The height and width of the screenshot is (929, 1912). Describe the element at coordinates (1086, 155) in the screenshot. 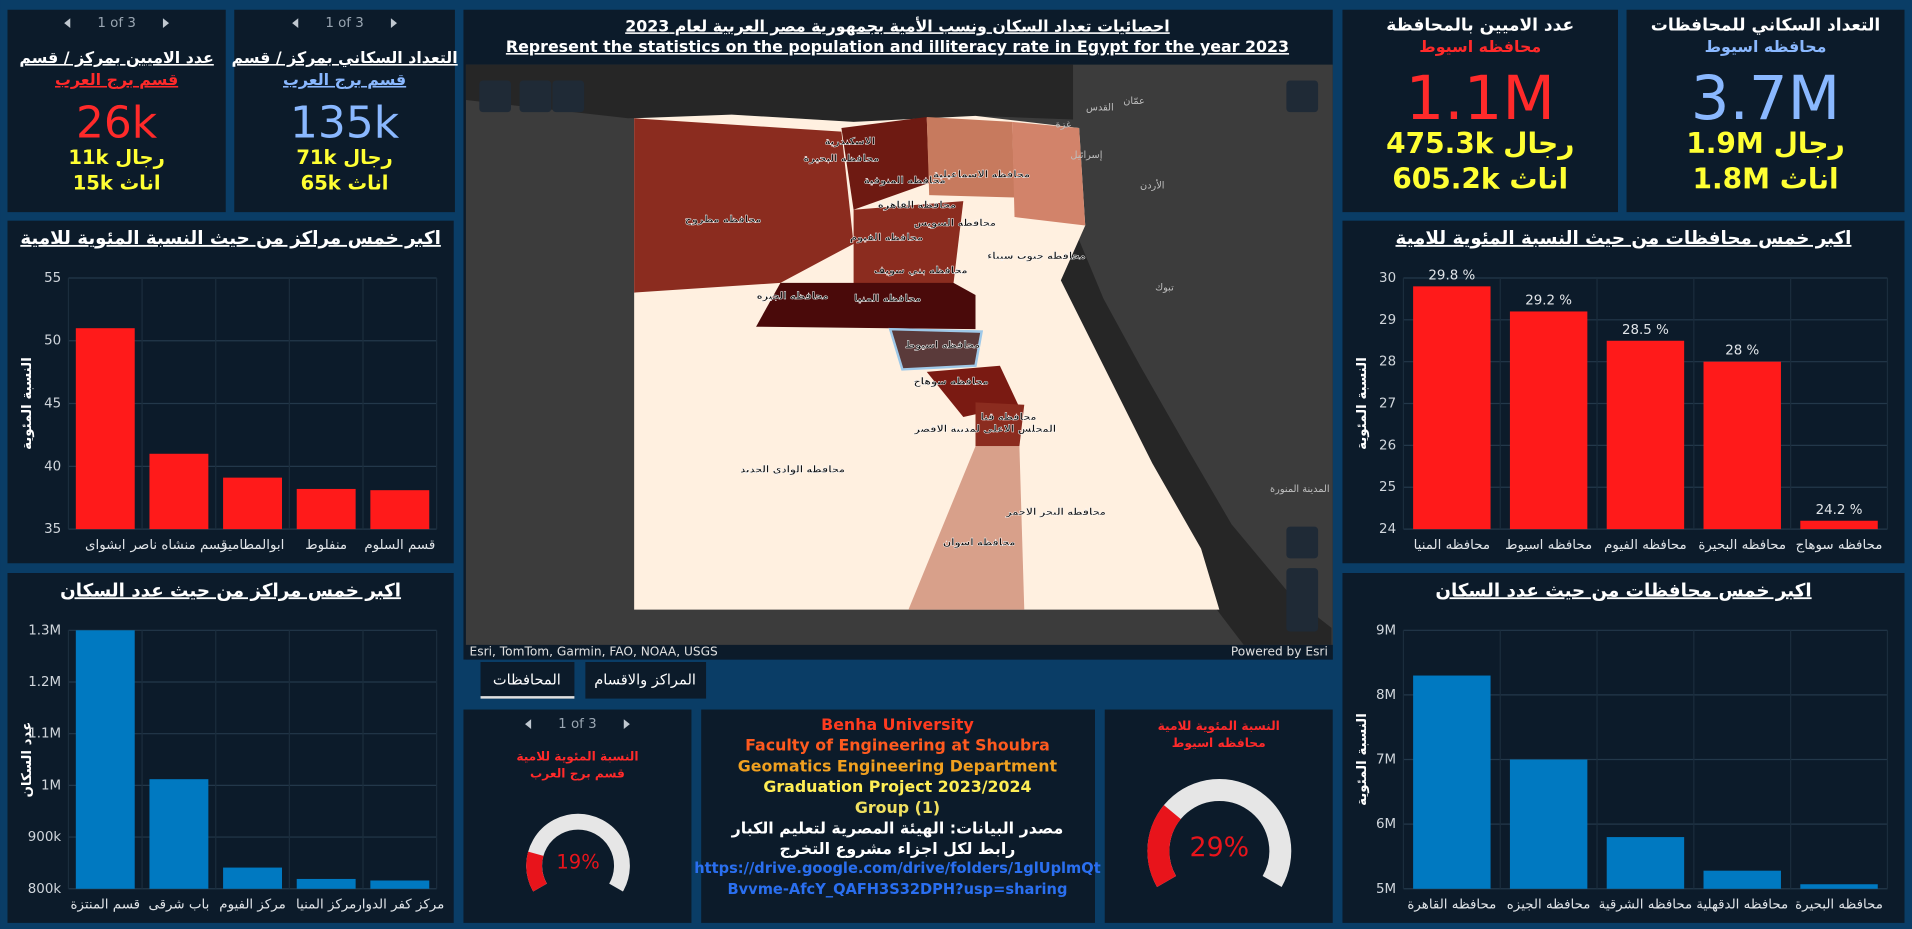

I see `map-label: إسرائيل` at that location.